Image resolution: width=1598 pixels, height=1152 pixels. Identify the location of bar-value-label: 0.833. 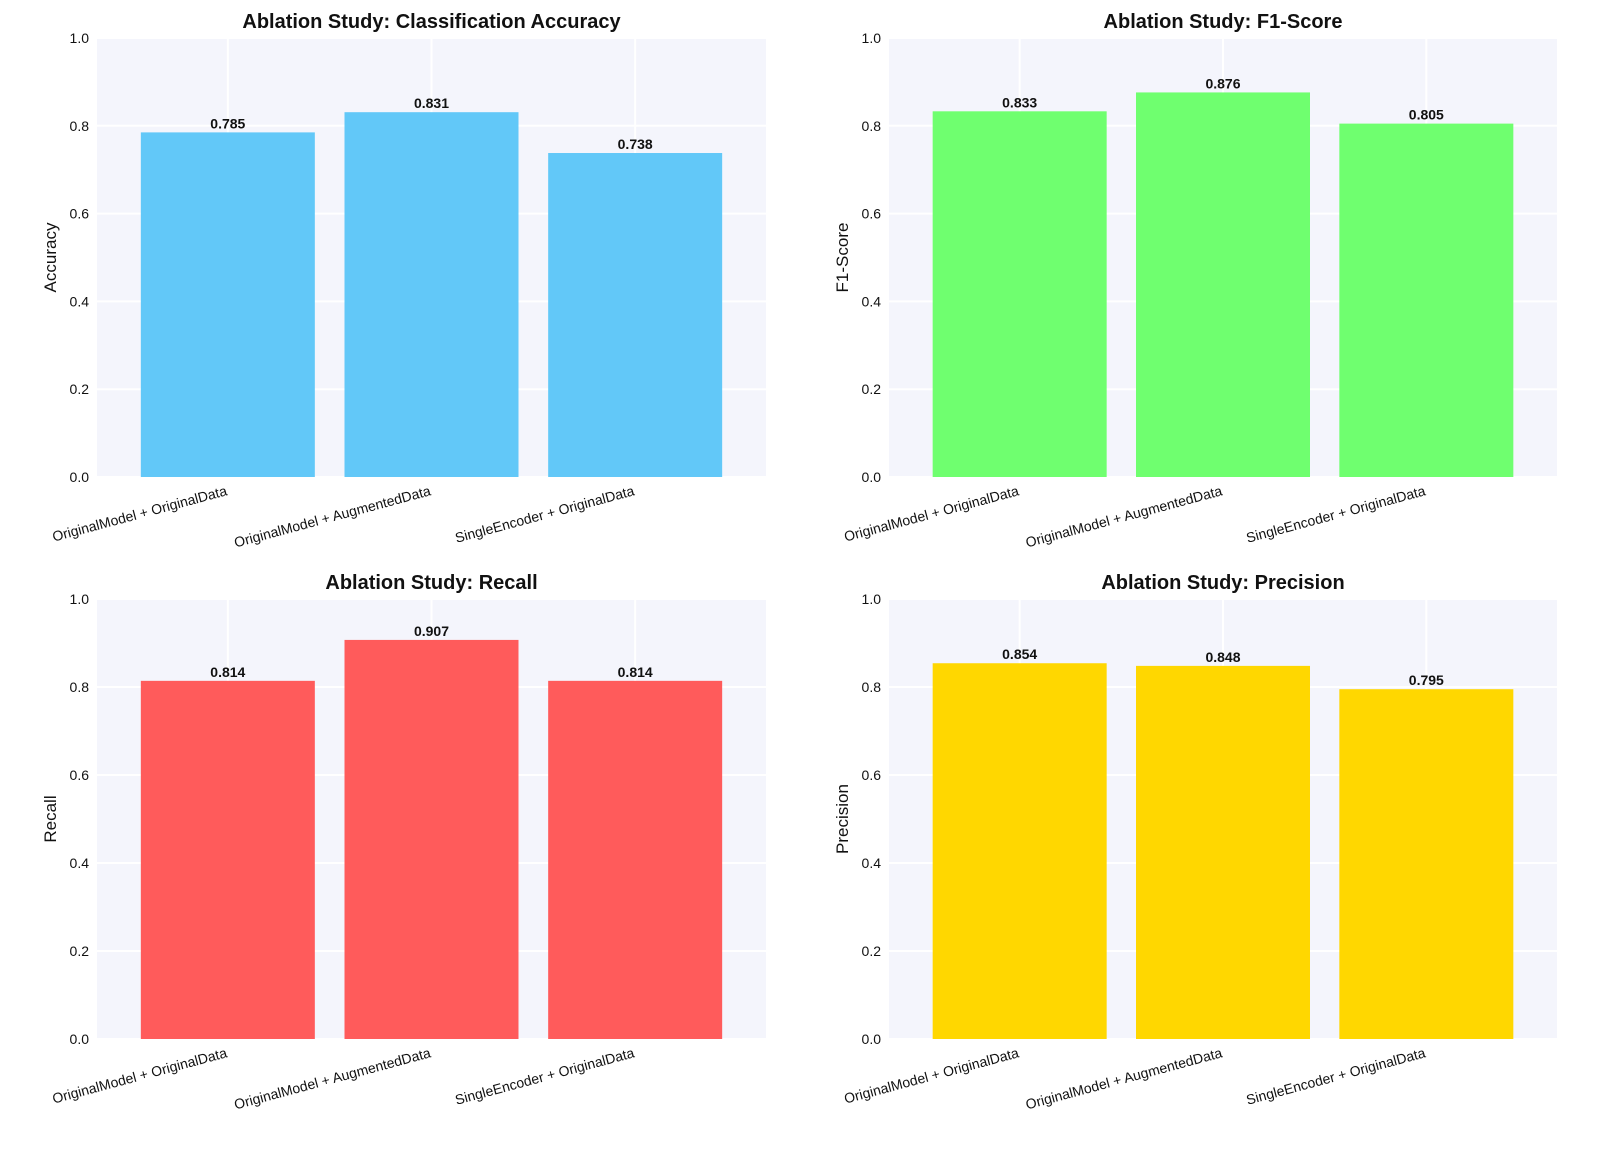
(1019, 102).